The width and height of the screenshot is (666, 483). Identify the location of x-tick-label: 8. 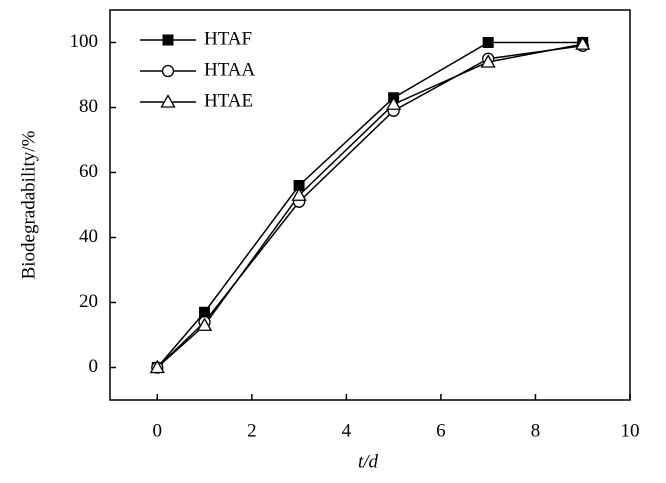
(536, 430).